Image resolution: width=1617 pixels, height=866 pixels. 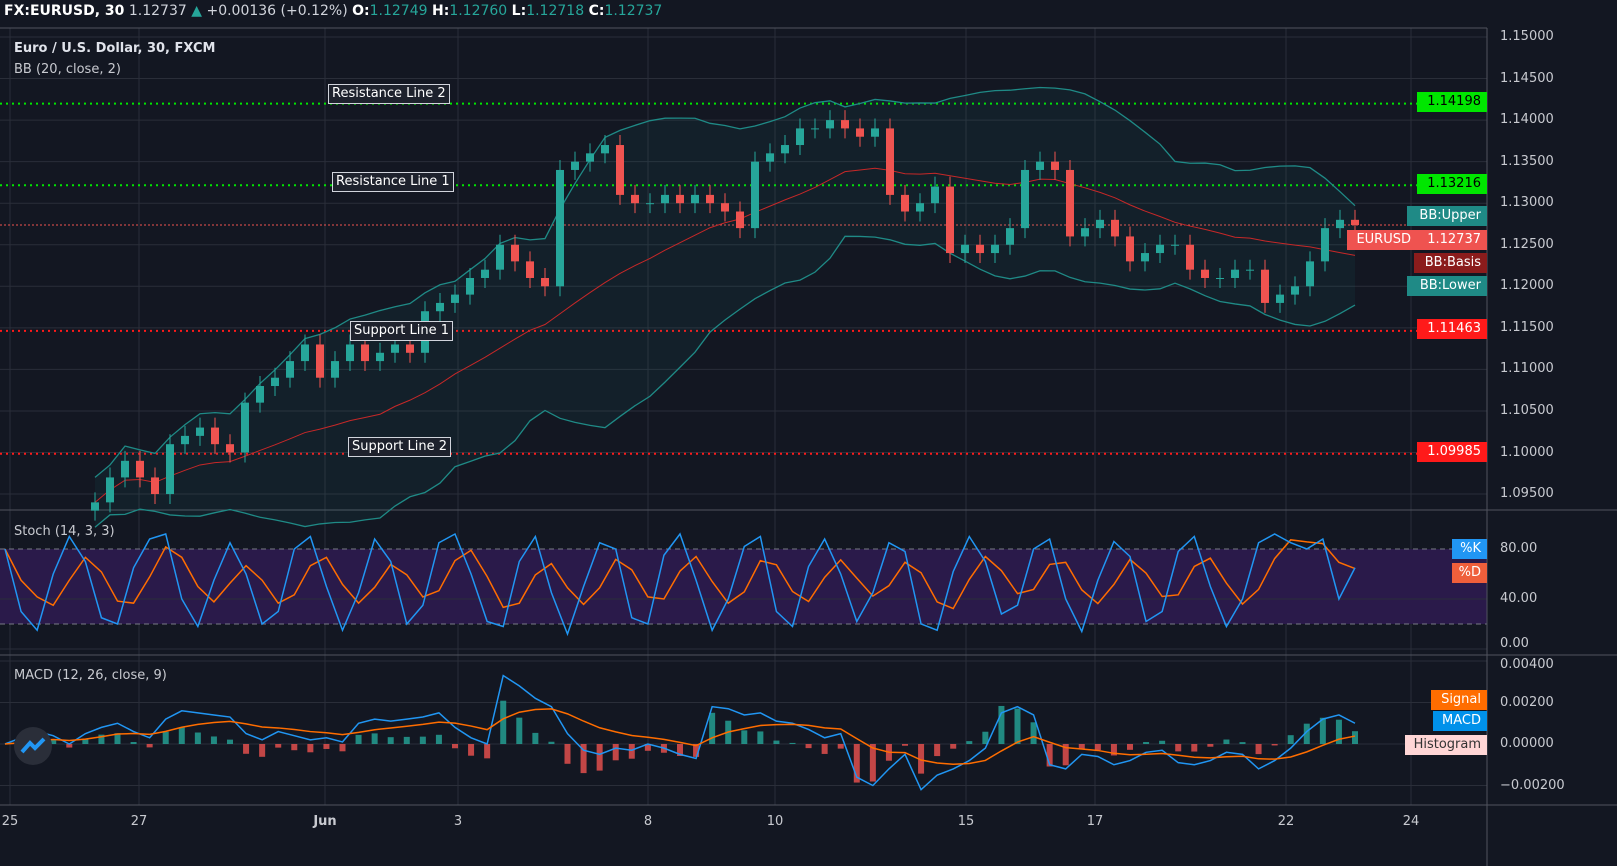 What do you see at coordinates (1450, 263) in the screenshot?
I see `bb-basis-tag: BB:Basis` at bounding box center [1450, 263].